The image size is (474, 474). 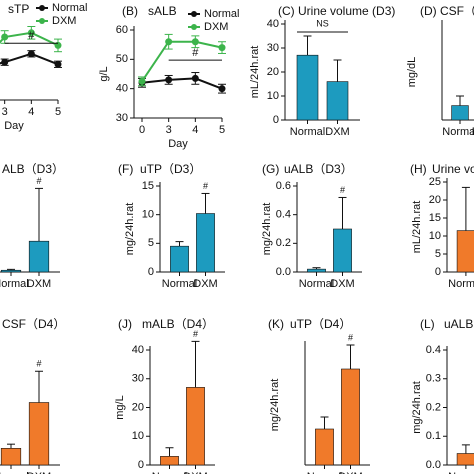 What do you see at coordinates (216, 27) in the screenshot?
I see `legend-label: DXM` at bounding box center [216, 27].